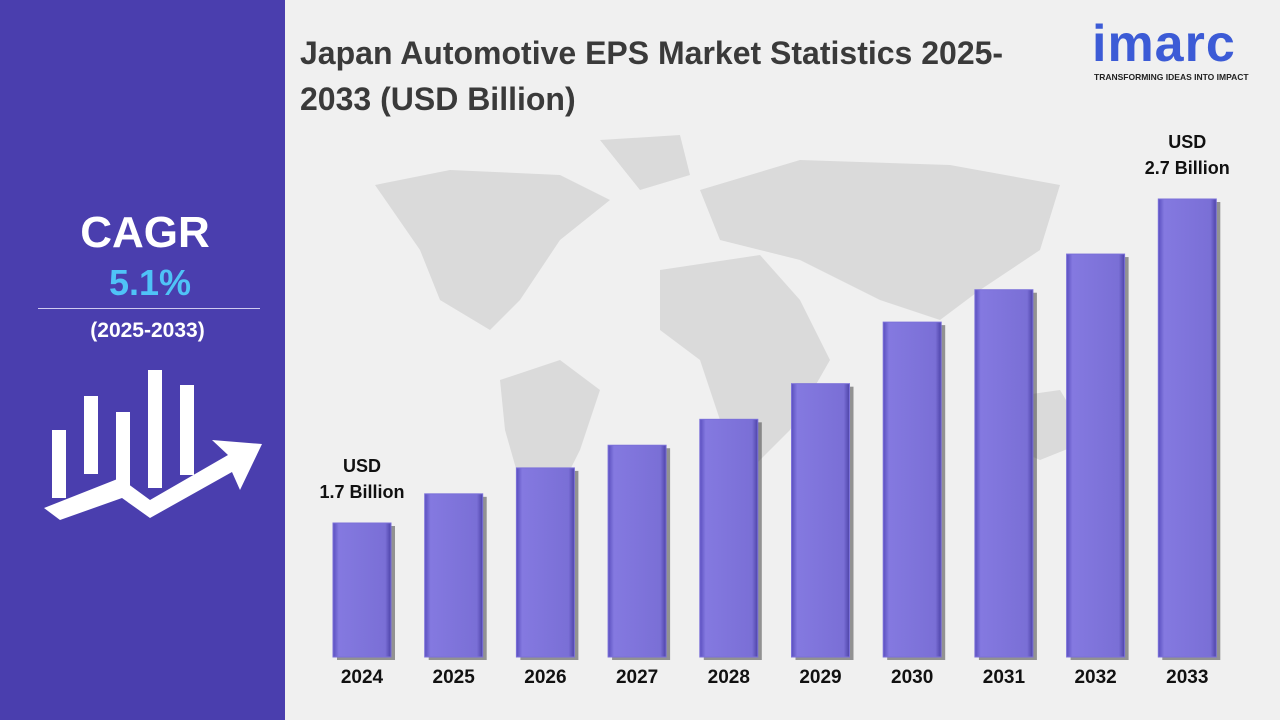 This screenshot has width=1280, height=720. Describe the element at coordinates (362, 479) in the screenshot. I see `value-label: USD 1.7 Billion` at that location.